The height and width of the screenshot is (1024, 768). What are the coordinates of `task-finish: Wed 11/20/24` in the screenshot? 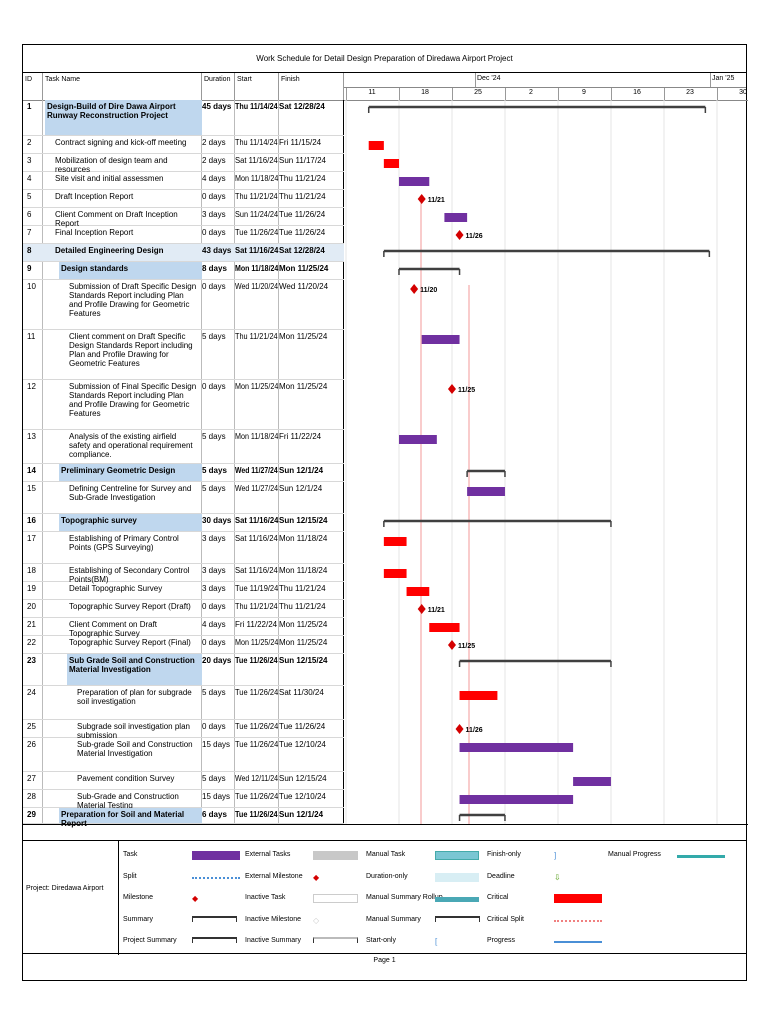 It's located at (304, 286).